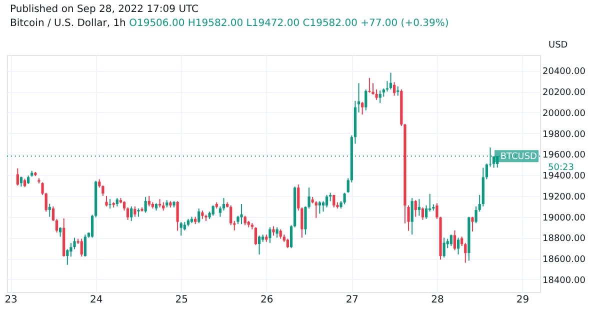 This screenshot has height=315, width=589. Describe the element at coordinates (267, 300) in the screenshot. I see `x-tick-label: 26` at that location.